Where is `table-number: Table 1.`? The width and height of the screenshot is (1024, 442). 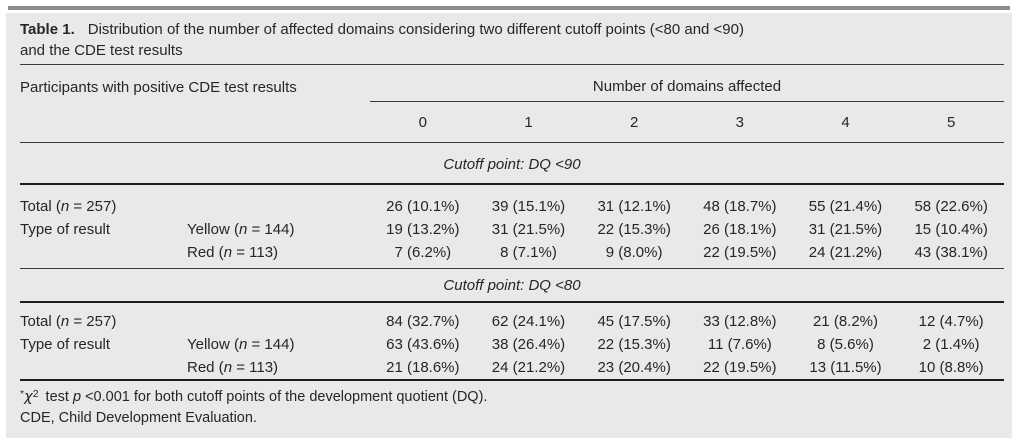
table-number: Table 1. is located at coordinates (47, 29).